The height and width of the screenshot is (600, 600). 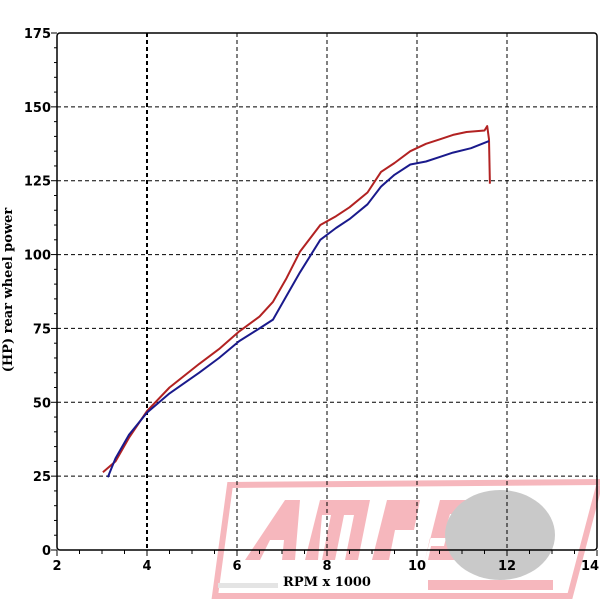 What do you see at coordinates (42, 403) in the screenshot?
I see `y-tick-label: 50` at bounding box center [42, 403].